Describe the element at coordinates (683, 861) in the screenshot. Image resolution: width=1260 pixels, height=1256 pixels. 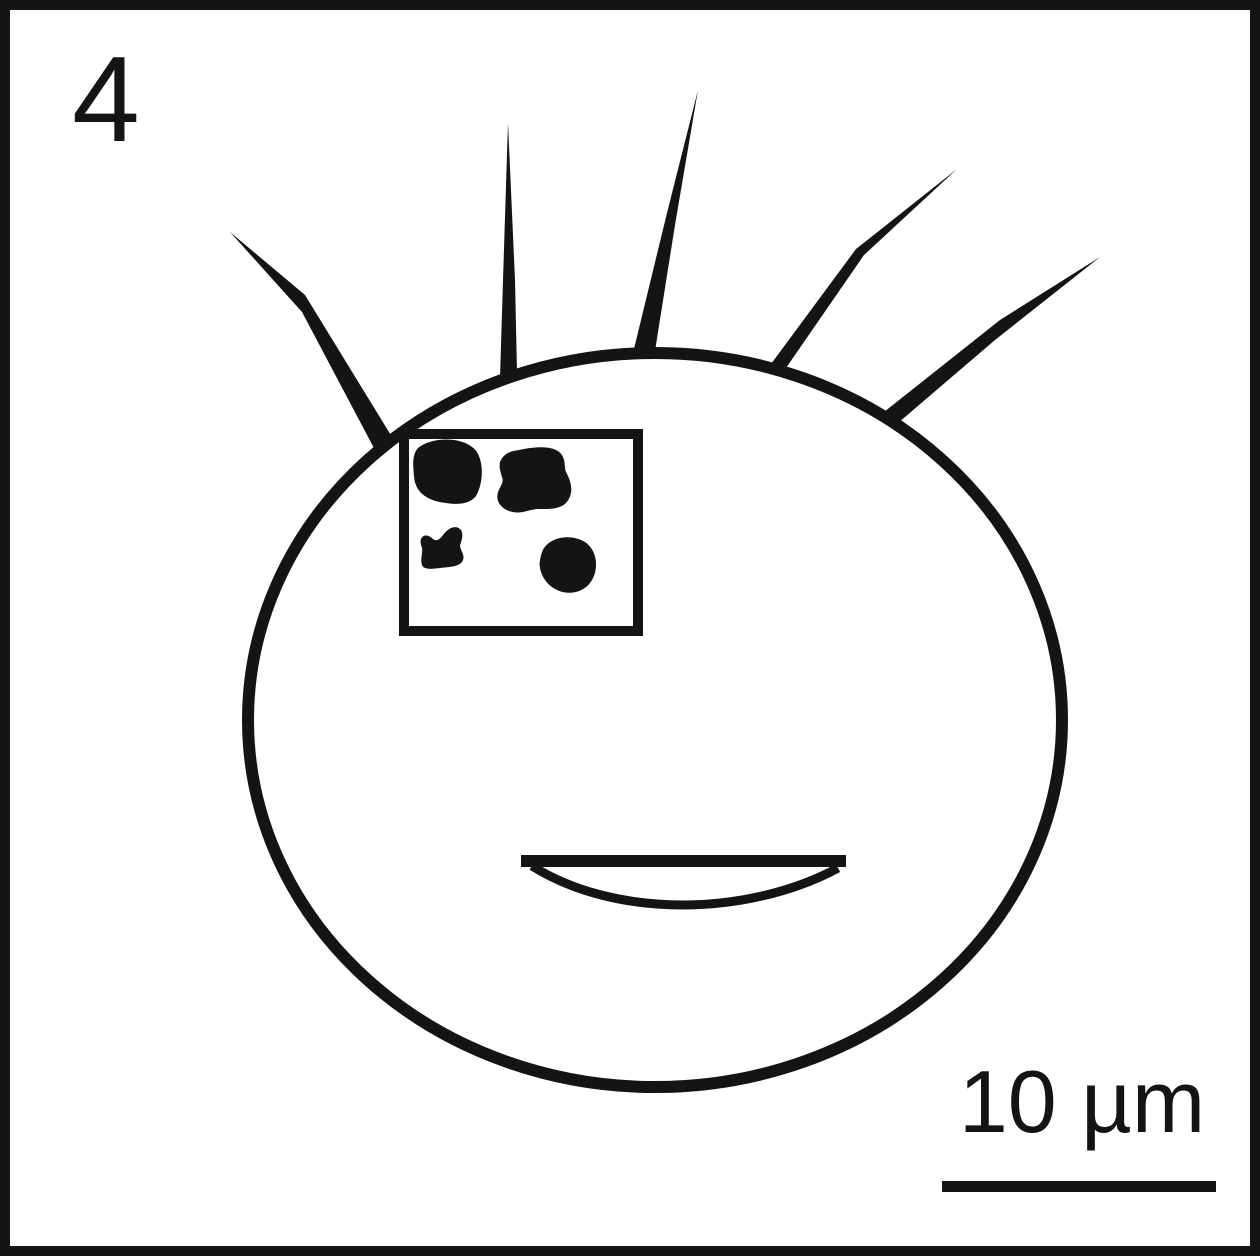
I see `mouth-line` at that location.